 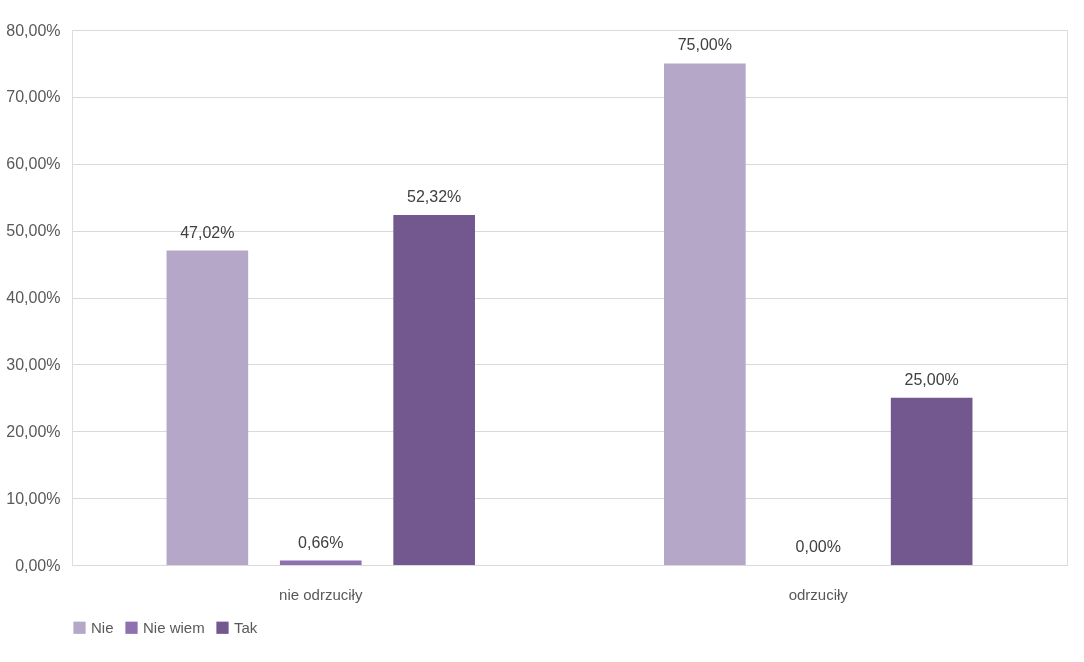 I want to click on y-tick-label: 50,00%, so click(x=33, y=231).